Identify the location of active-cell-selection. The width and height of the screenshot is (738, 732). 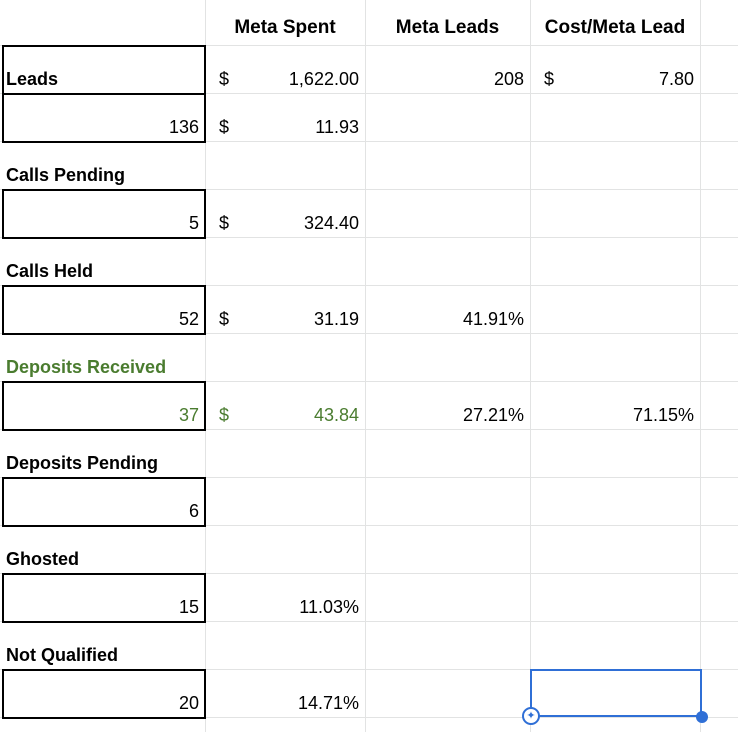
(616, 693).